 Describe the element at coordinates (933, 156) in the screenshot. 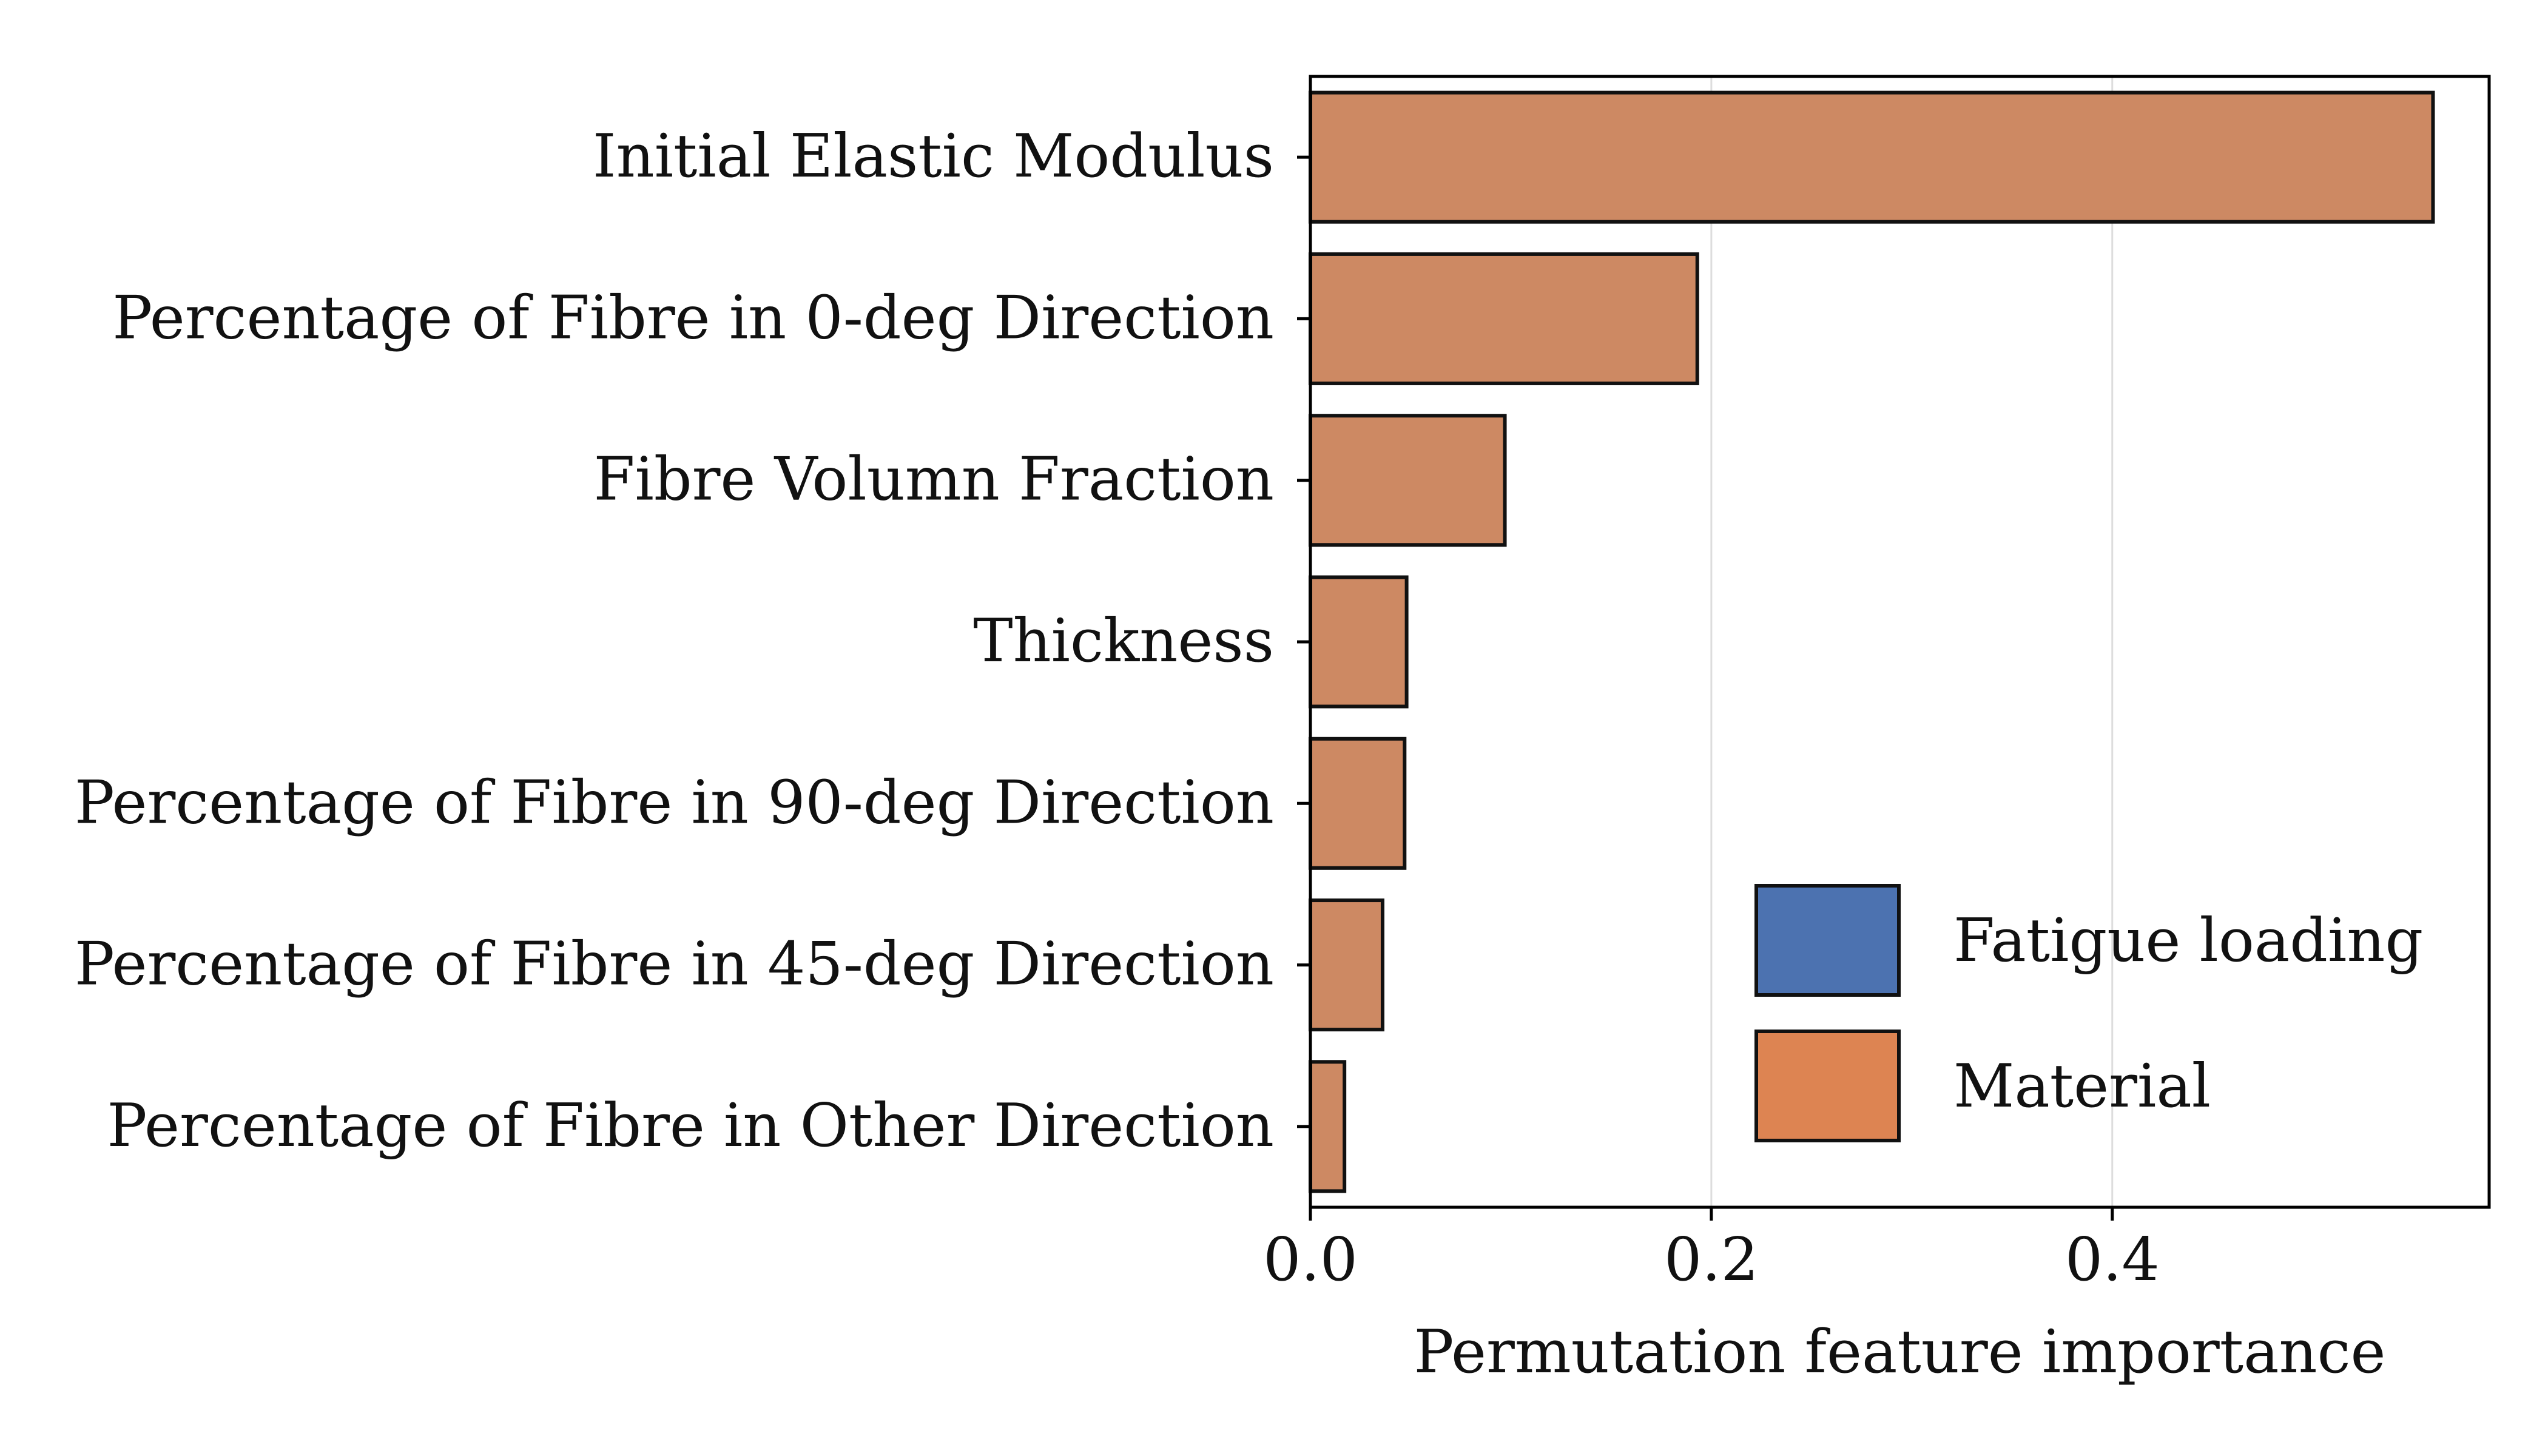

I see `y-tick-label: Initial Elastic Modulus` at that location.